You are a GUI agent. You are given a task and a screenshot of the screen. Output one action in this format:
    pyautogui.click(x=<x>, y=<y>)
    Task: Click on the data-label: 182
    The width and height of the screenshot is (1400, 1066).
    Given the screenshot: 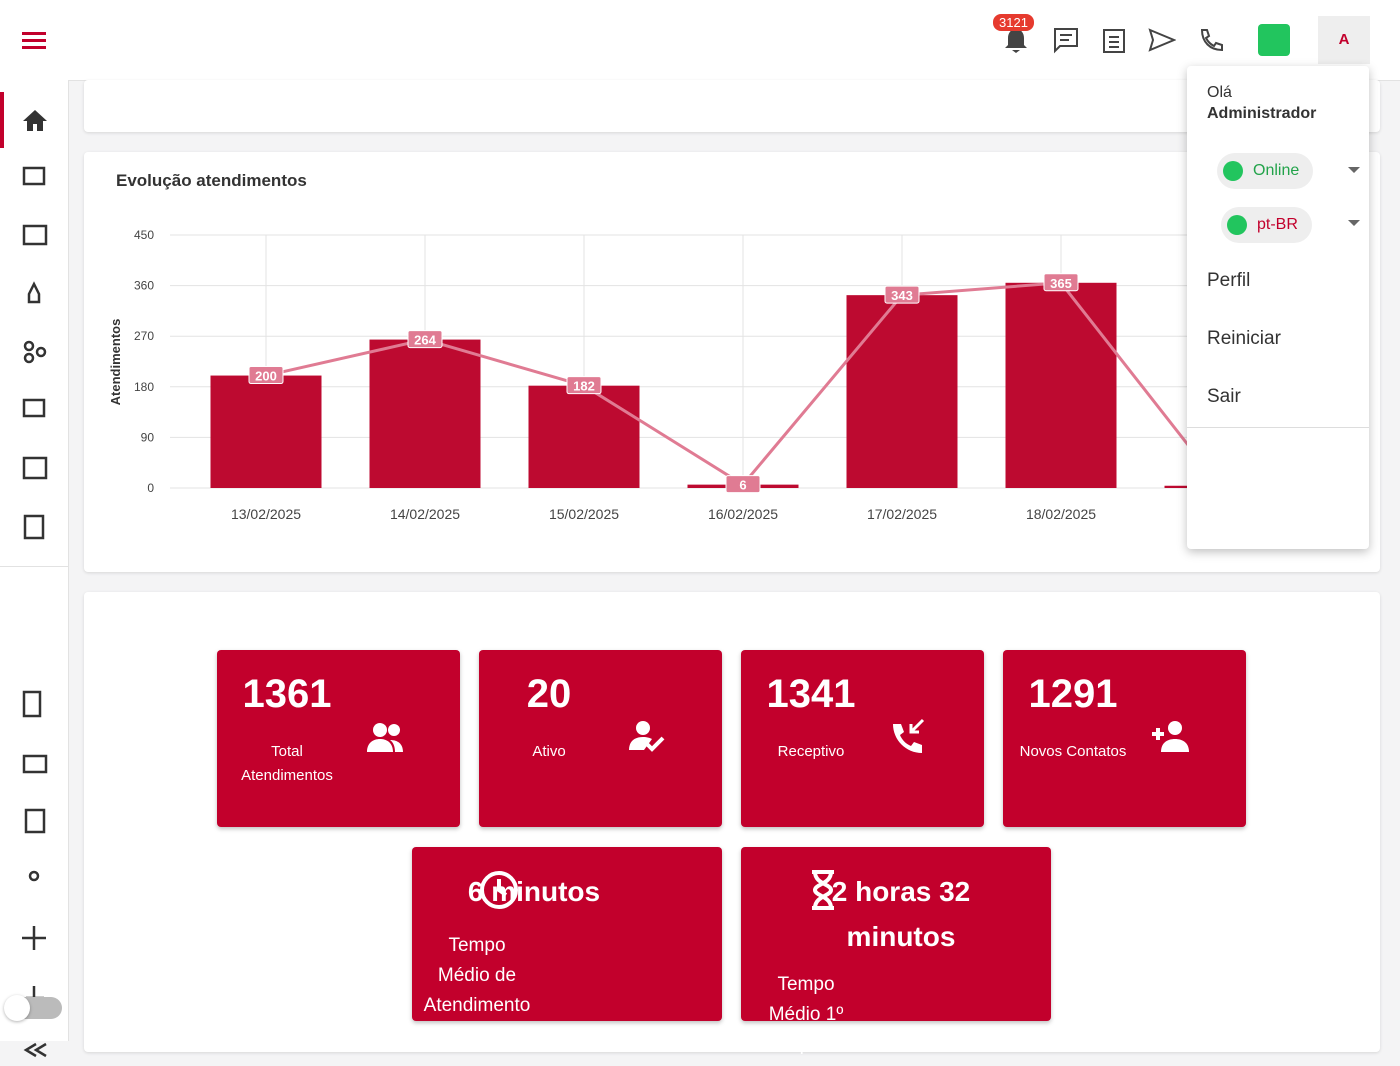 What is the action you would take?
    pyautogui.click(x=584, y=386)
    